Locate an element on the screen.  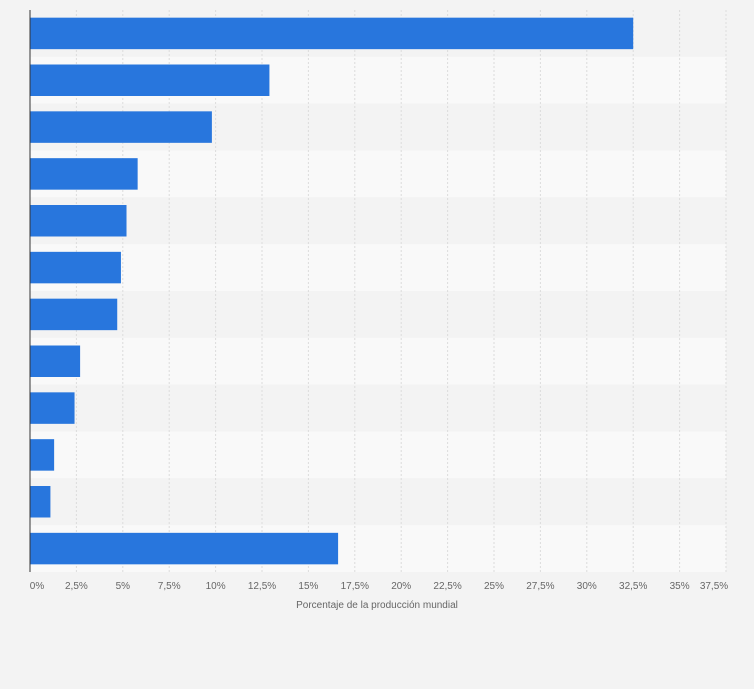
x-tick-label: 22,5% is located at coordinates (447, 586).